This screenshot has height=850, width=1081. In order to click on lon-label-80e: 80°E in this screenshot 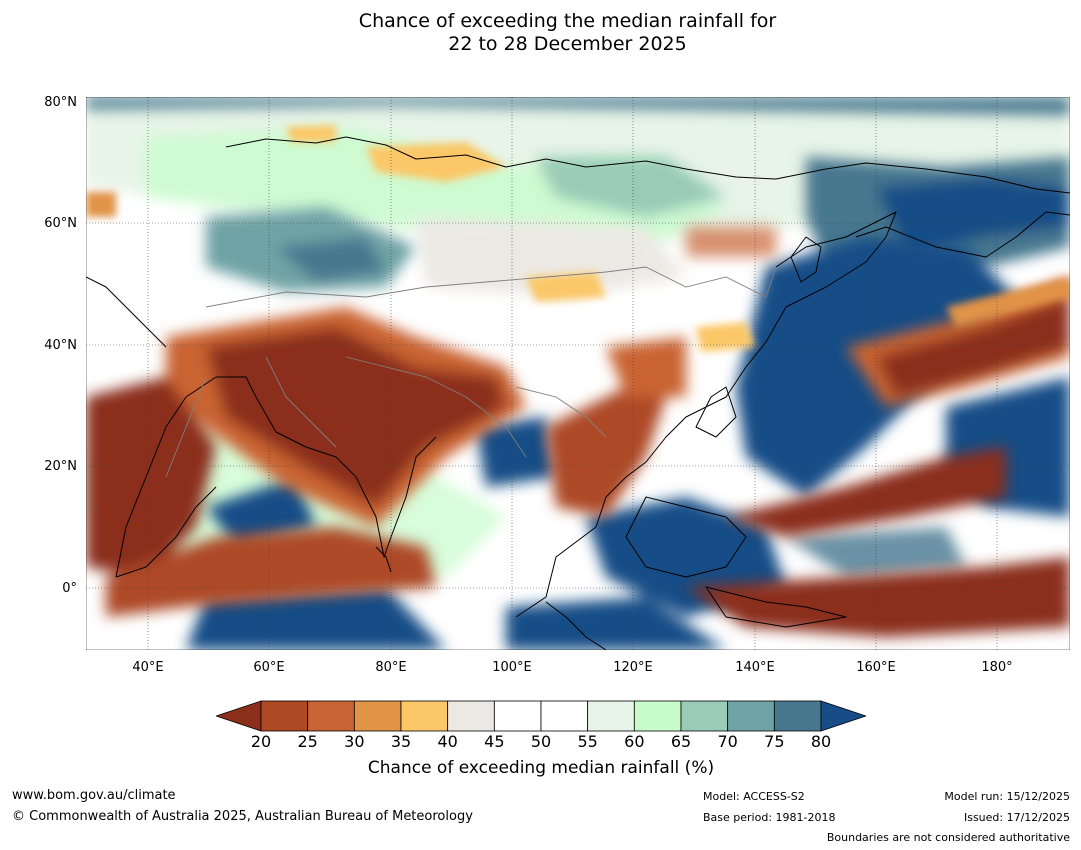, I will do `click(391, 667)`.